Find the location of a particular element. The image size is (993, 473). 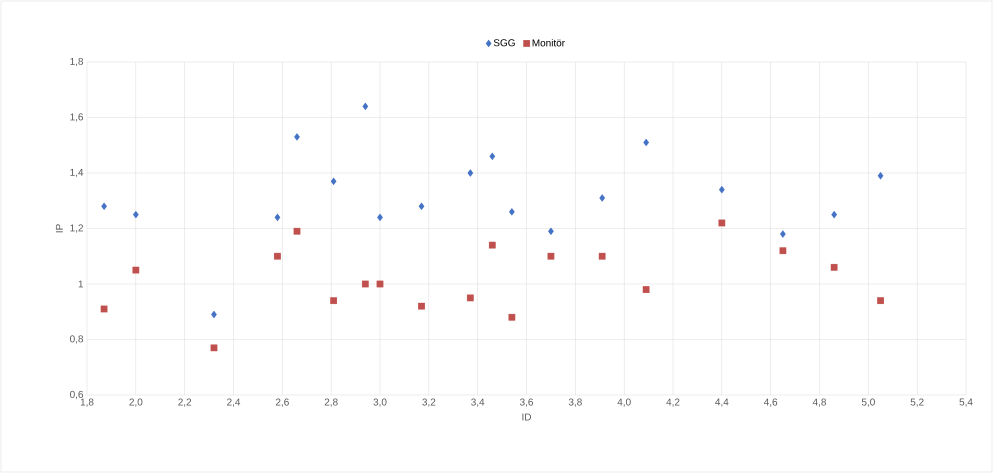

legend-label: SGG is located at coordinates (504, 42).